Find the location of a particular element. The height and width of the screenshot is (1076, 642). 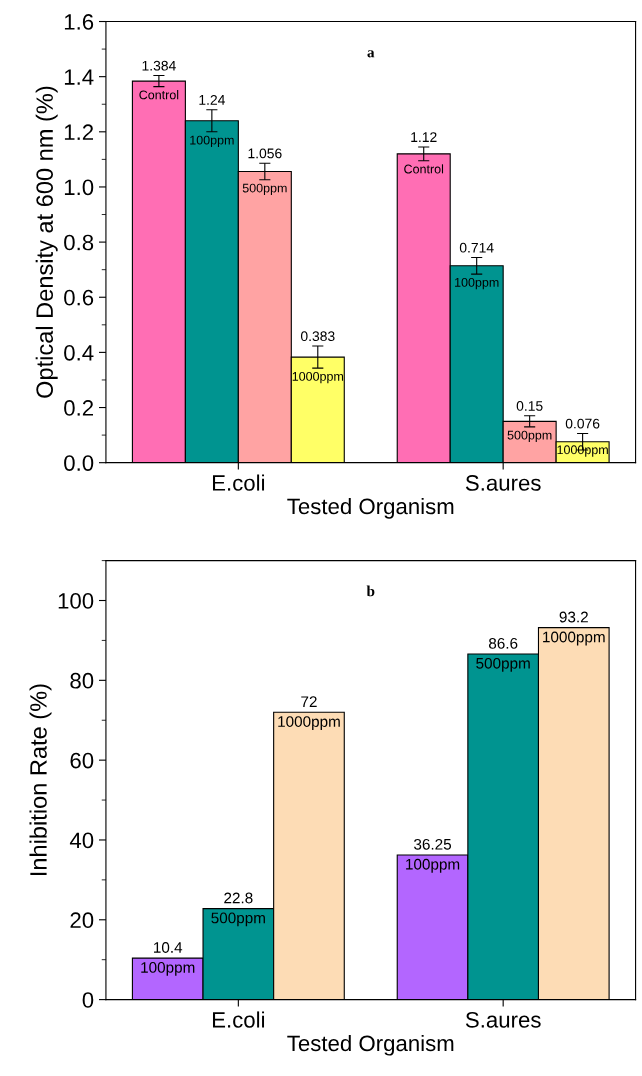

series-label: Control is located at coordinates (424, 169).